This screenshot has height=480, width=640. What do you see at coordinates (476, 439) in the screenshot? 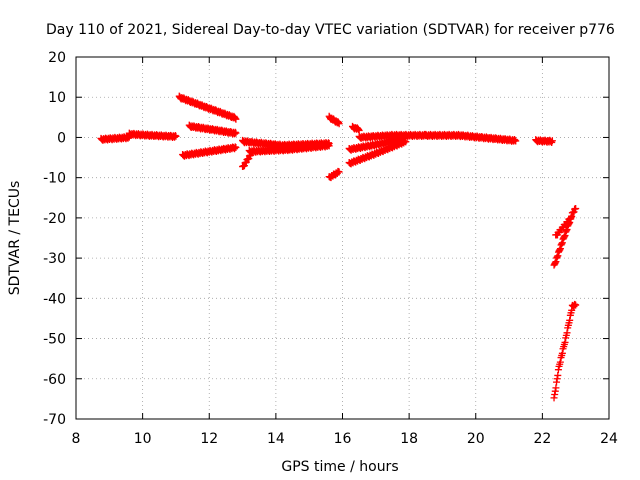
I see `x-tick-label: 20` at bounding box center [476, 439].